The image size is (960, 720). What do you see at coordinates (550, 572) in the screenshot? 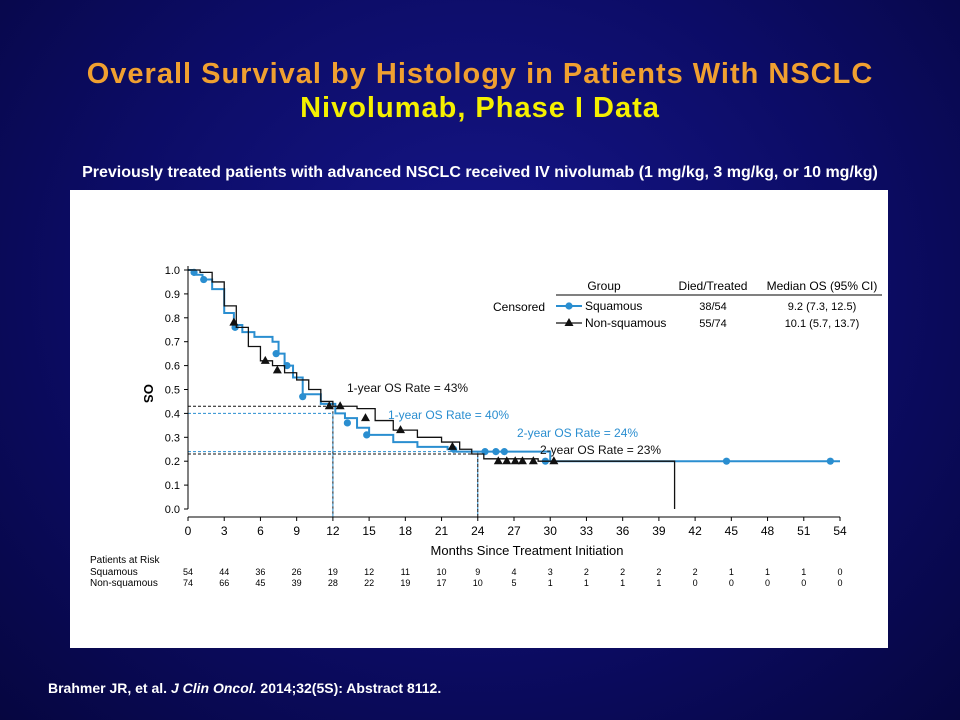
I see `at-risk-value: 3` at bounding box center [550, 572].